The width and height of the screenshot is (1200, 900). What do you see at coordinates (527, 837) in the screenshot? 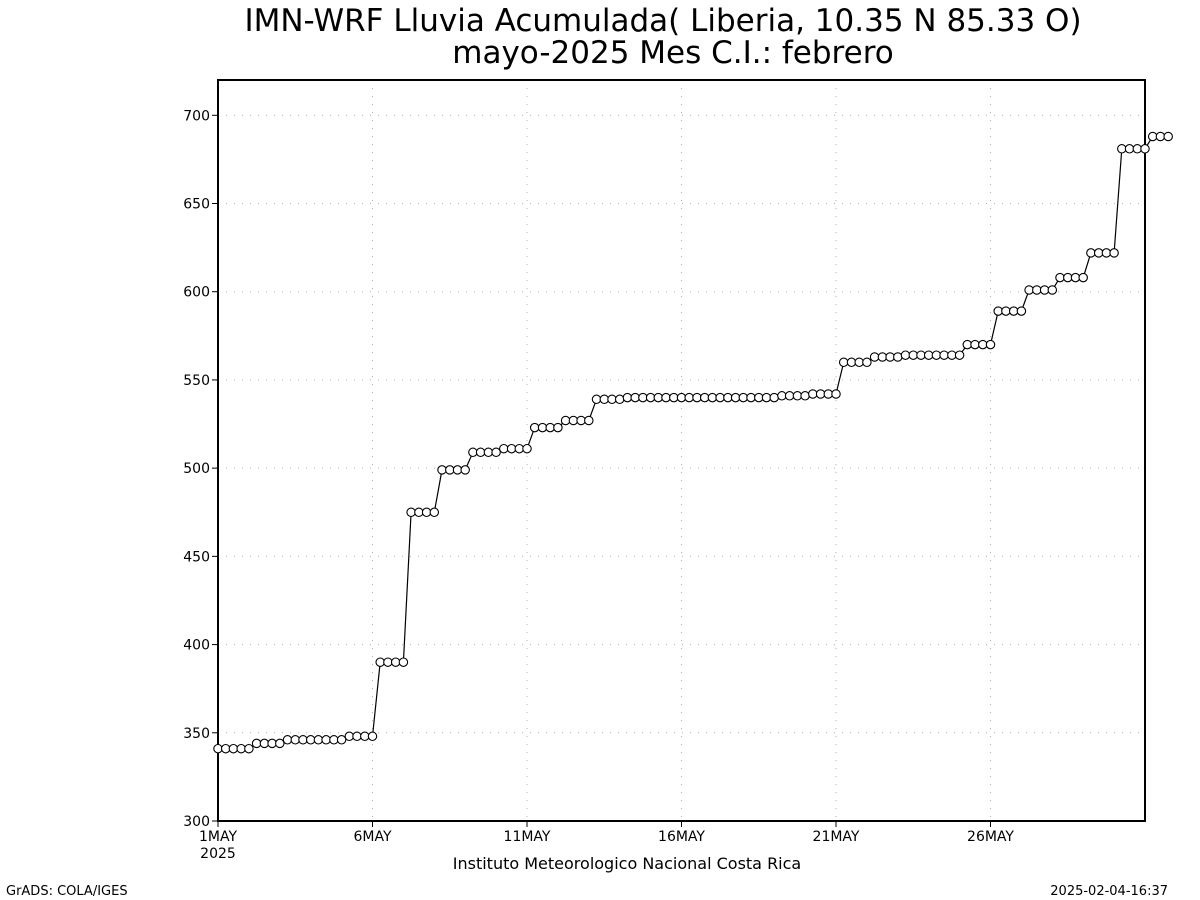
I see `x-tick-label: 11MAY` at bounding box center [527, 837].